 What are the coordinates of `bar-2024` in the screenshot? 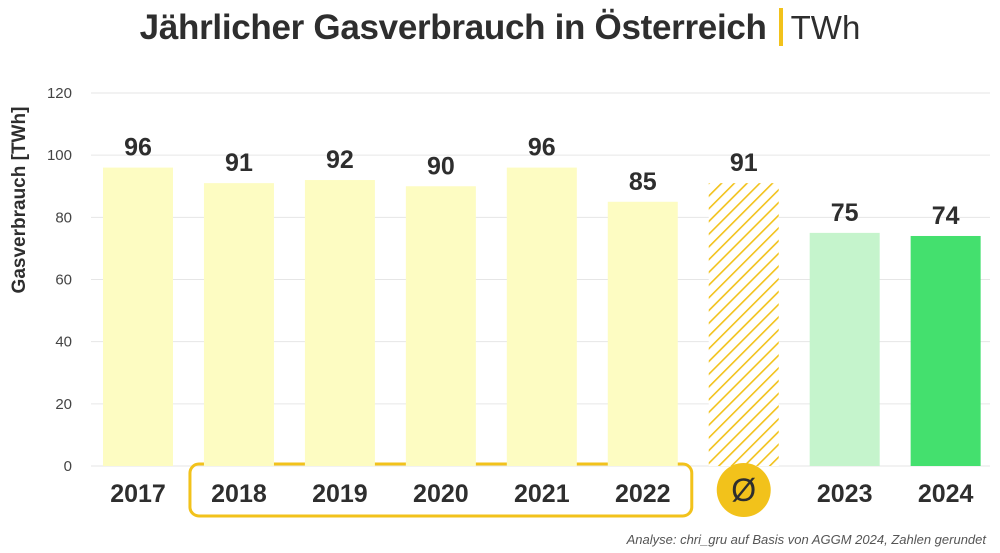 It's located at (945, 350).